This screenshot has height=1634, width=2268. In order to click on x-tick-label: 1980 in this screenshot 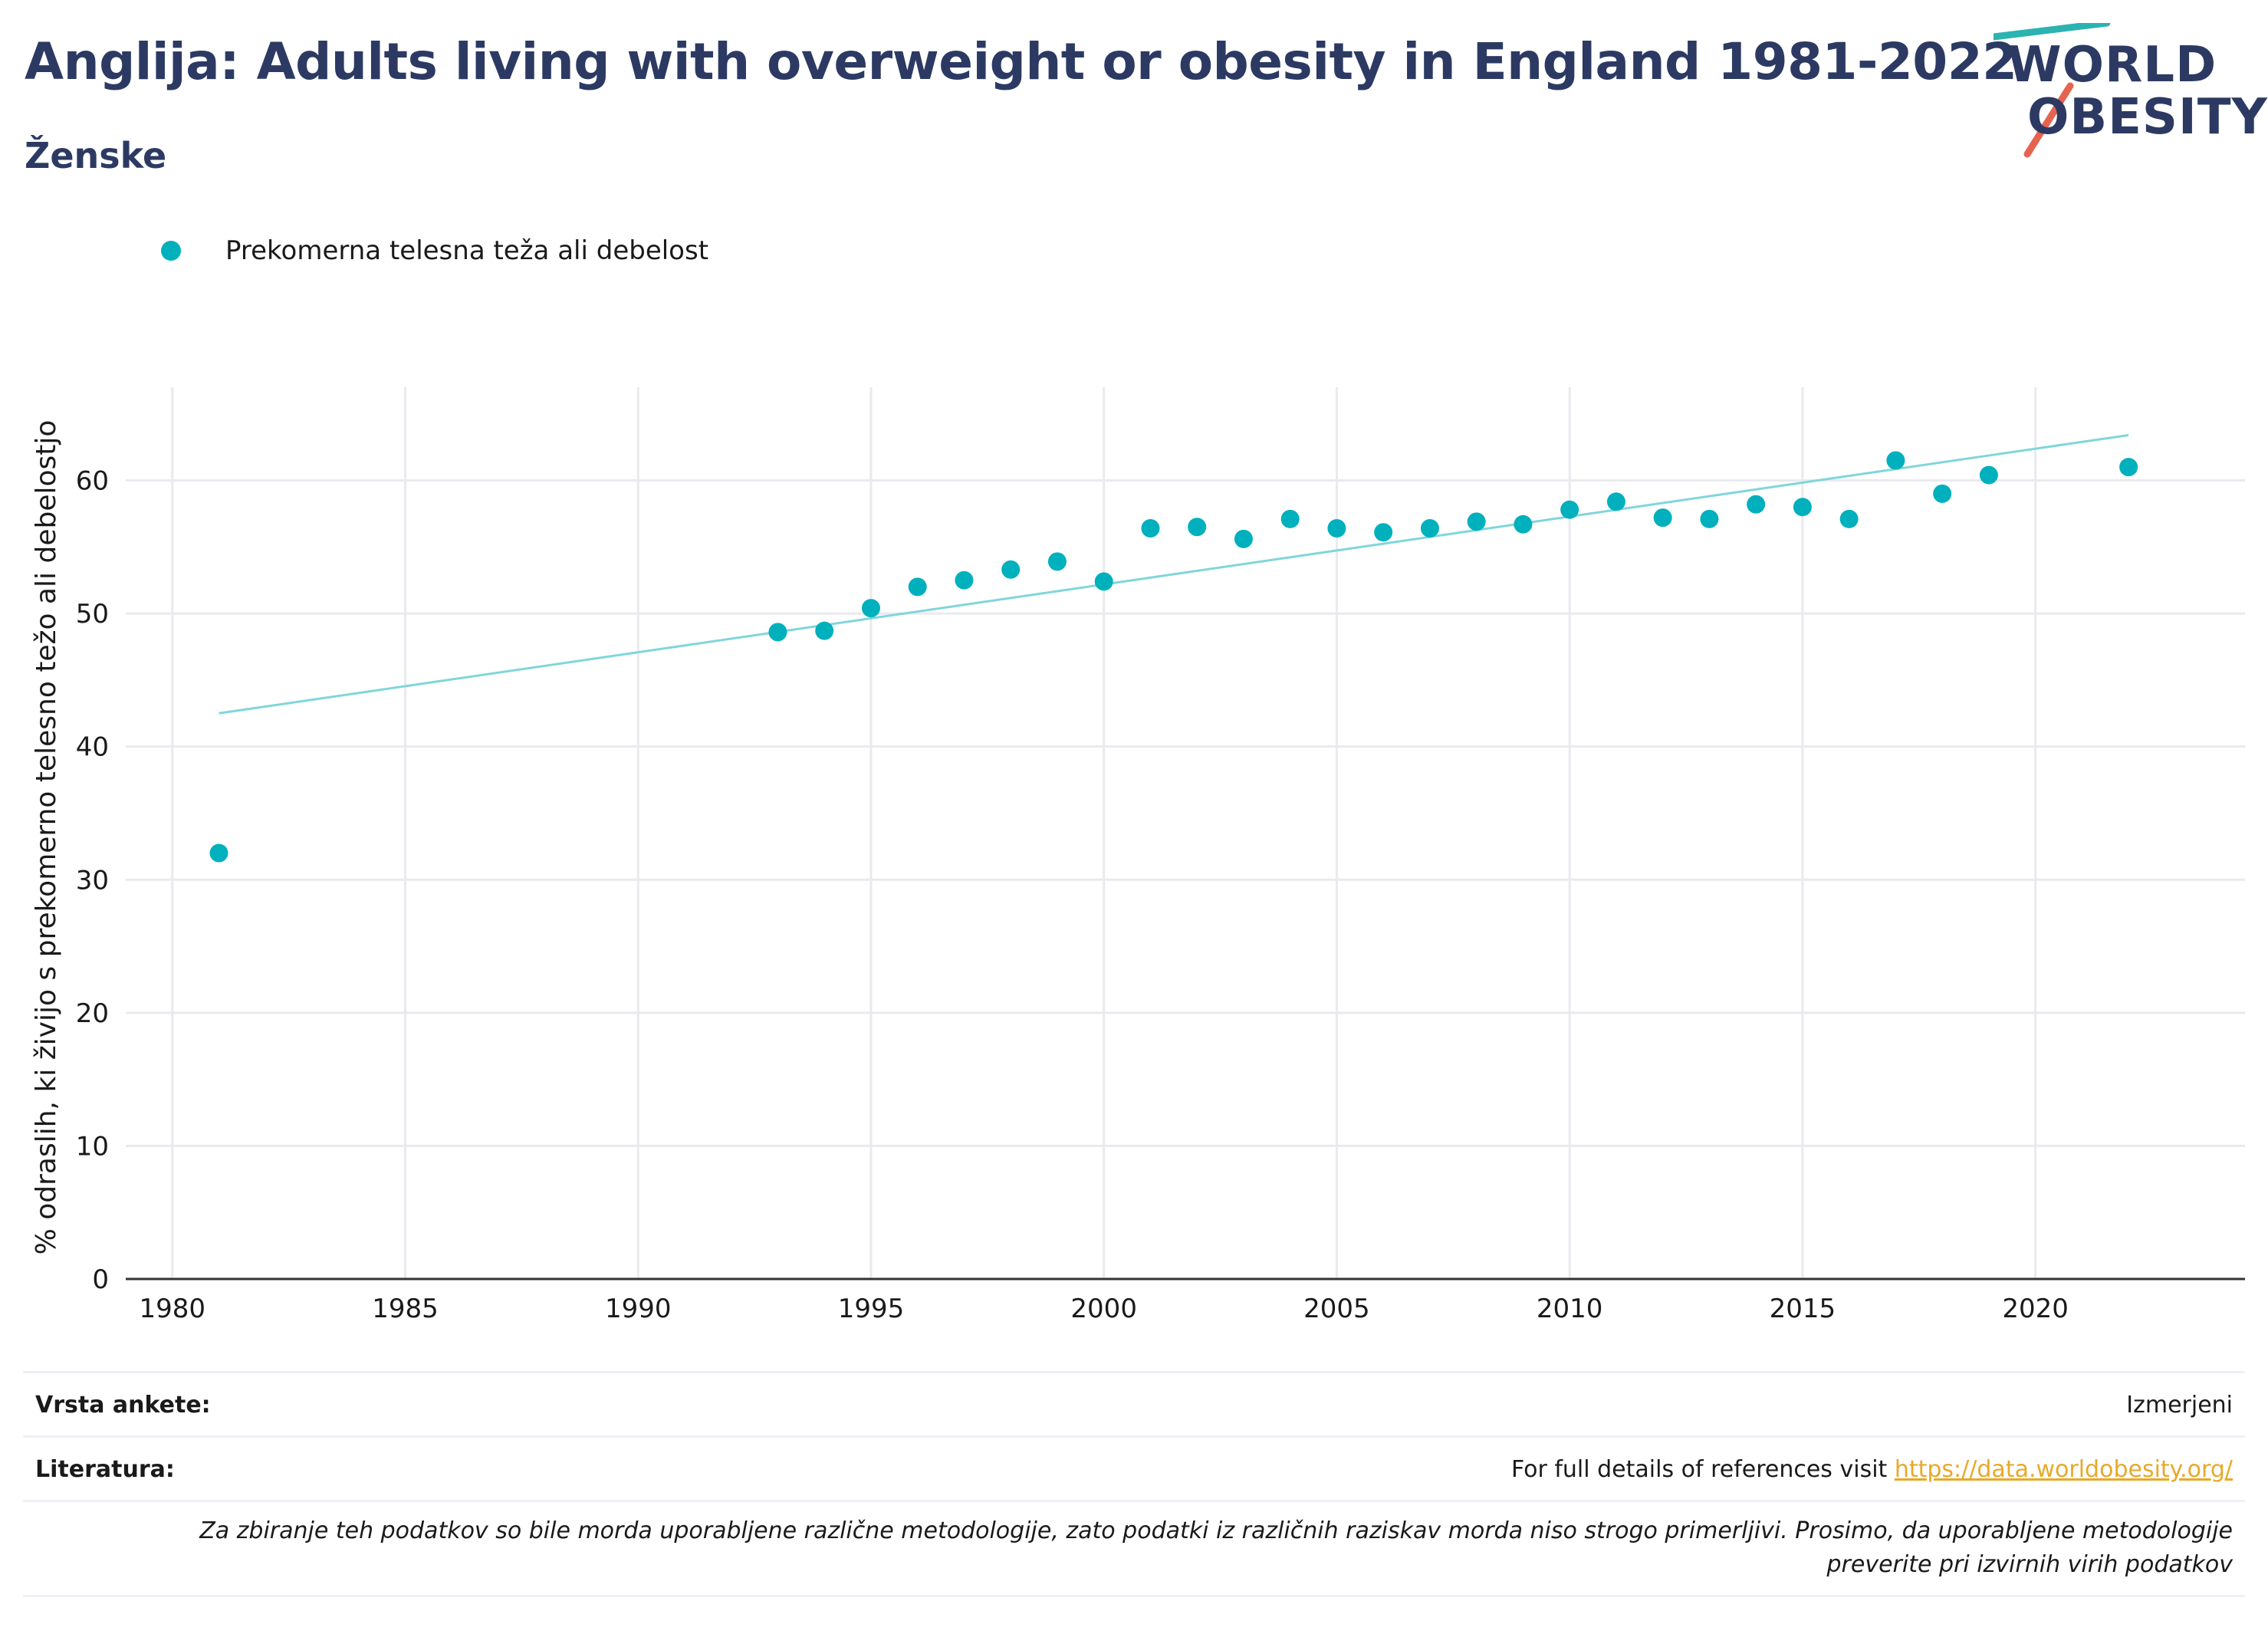, I will do `click(172, 1309)`.